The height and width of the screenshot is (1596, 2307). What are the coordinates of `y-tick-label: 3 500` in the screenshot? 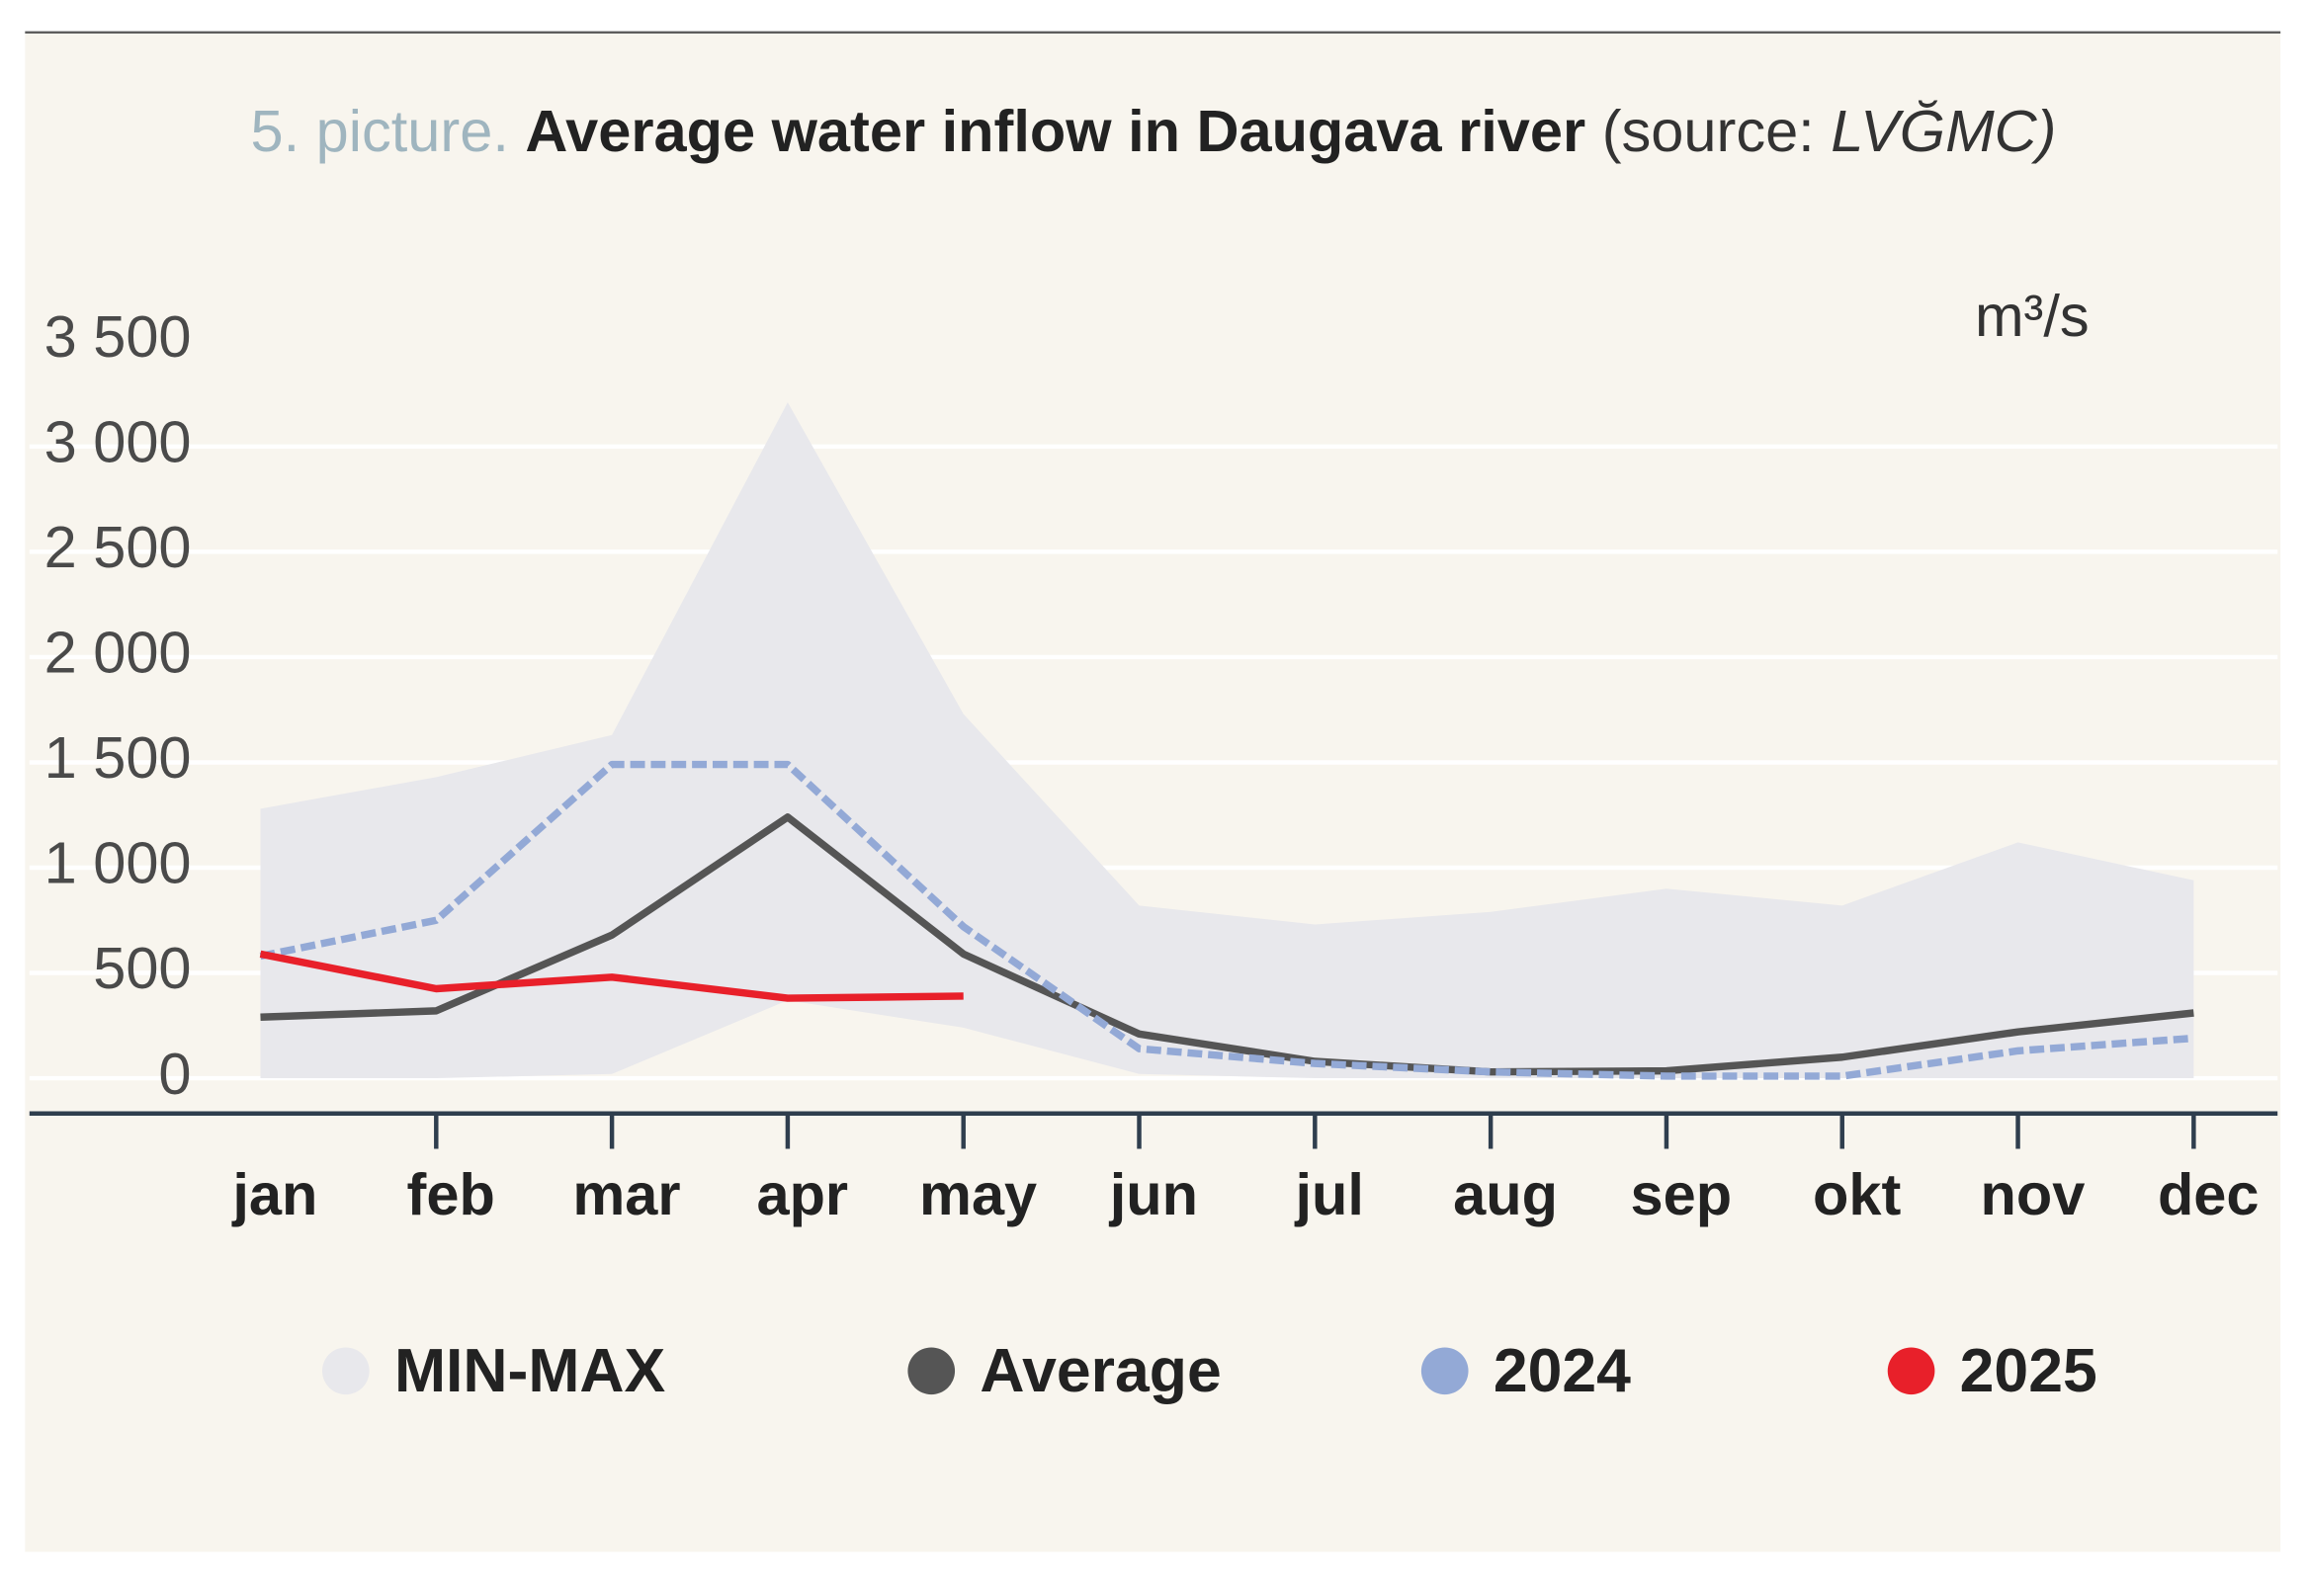 It's located at (118, 336).